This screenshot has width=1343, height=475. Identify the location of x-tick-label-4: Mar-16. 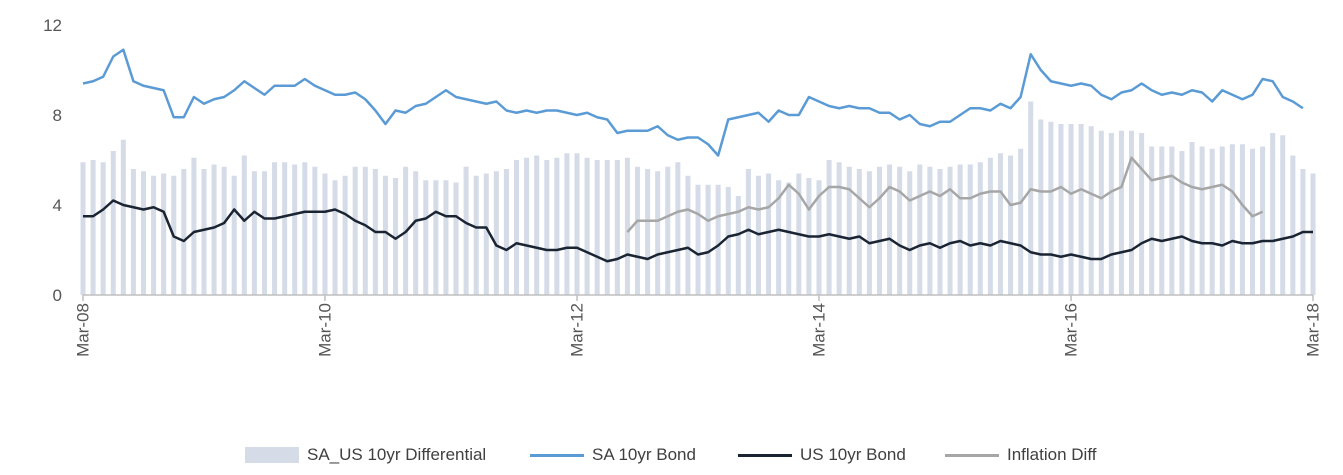
(1071, 330).